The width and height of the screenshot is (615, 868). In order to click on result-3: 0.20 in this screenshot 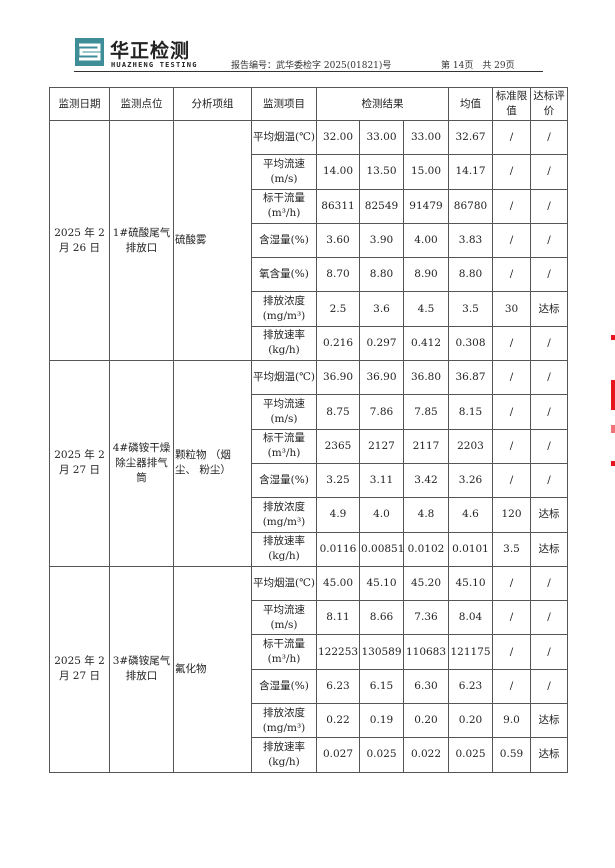, I will do `click(426, 721)`.